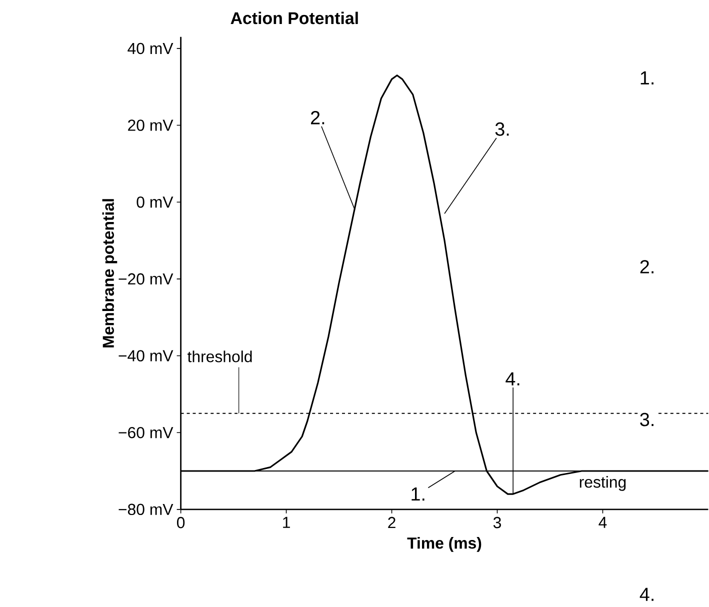 The image size is (709, 607). Describe the element at coordinates (513, 379) in the screenshot. I see `annotation: 4.` at that location.